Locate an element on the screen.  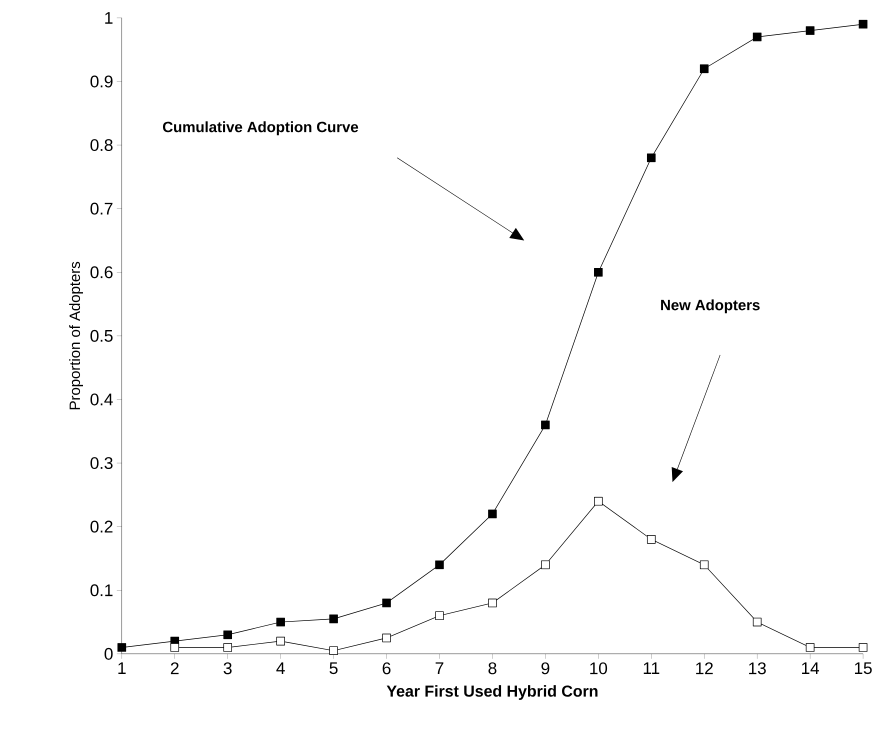
x-tick-label: 12 is located at coordinates (704, 668).